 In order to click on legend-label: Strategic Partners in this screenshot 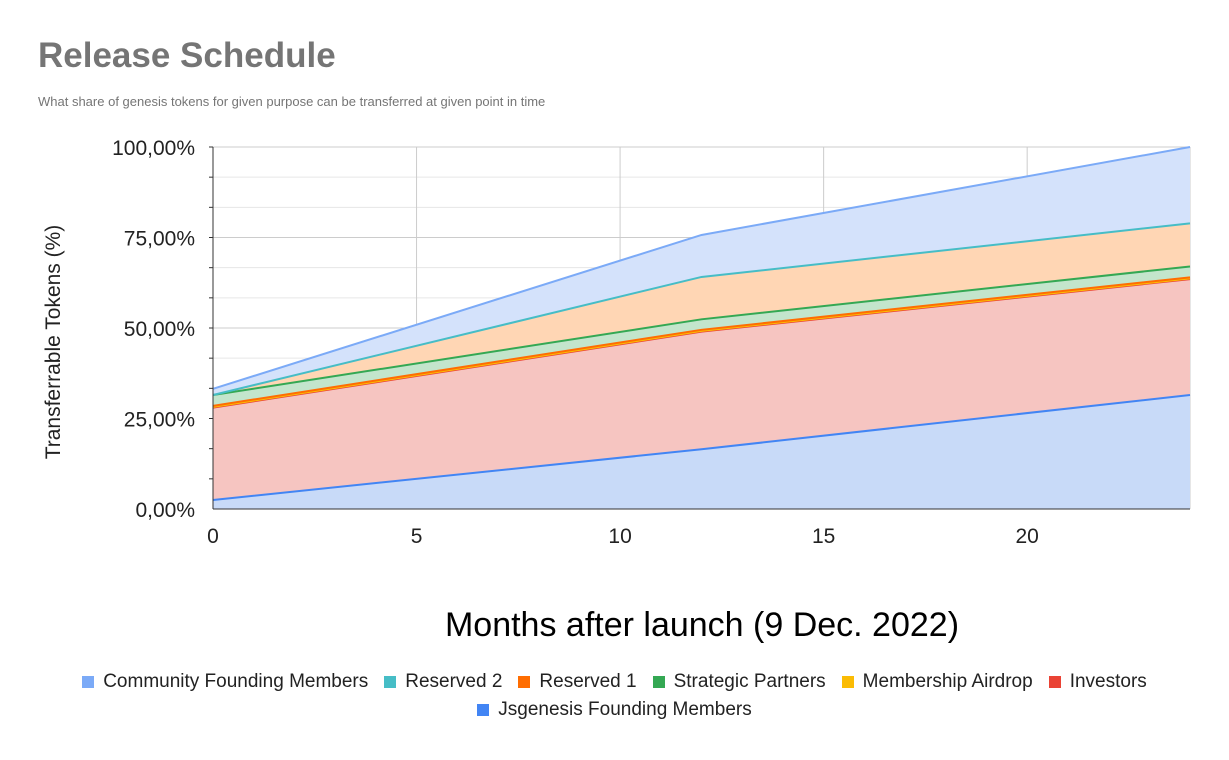, I will do `click(749, 681)`.